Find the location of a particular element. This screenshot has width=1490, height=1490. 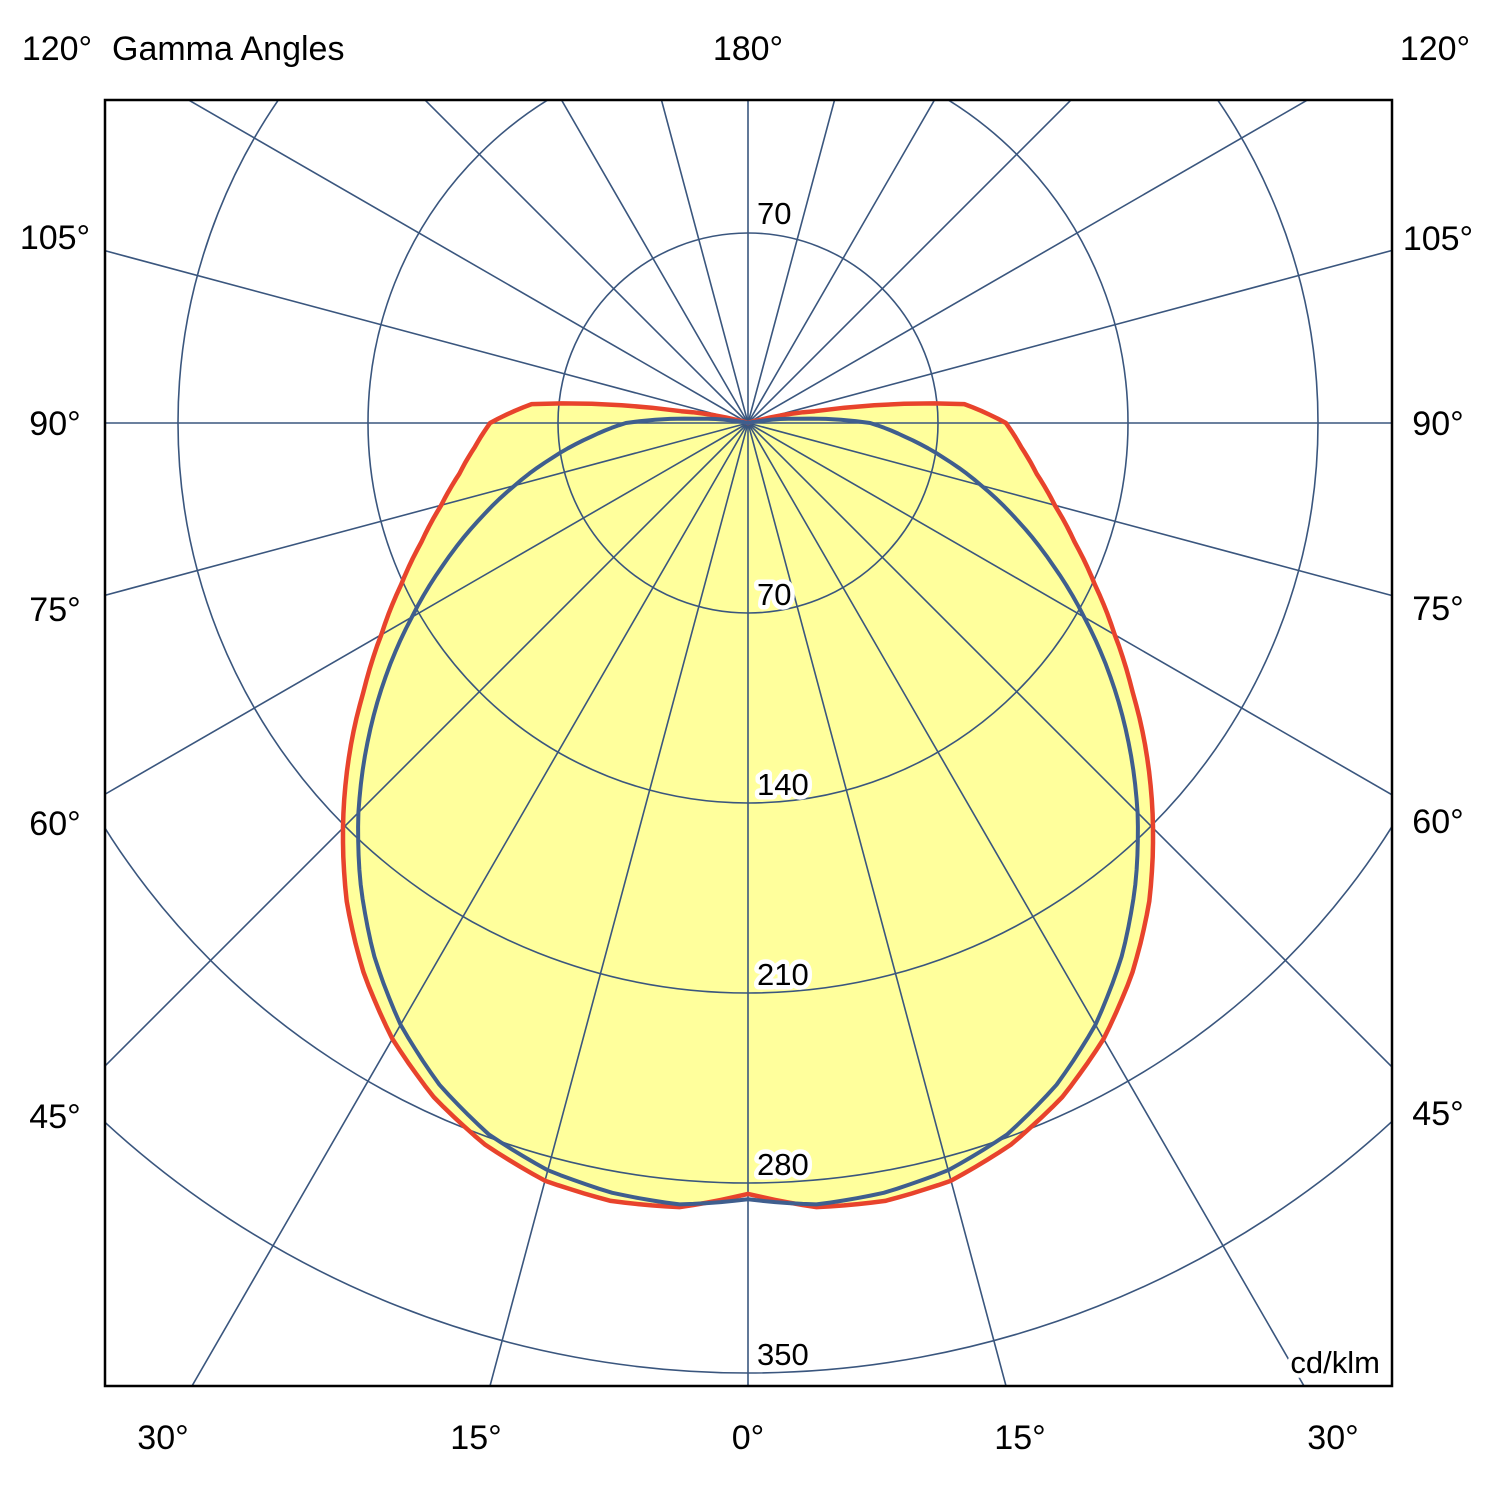

gamma-angle-label-120-left: 120° is located at coordinates (57, 49).